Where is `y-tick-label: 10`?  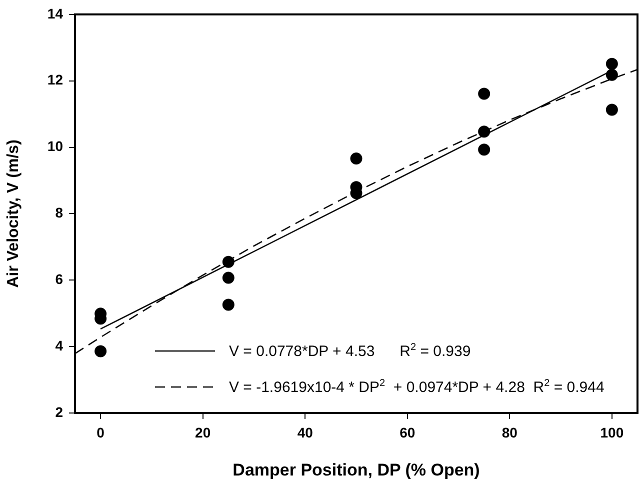 y-tick-label: 10 is located at coordinates (55, 146).